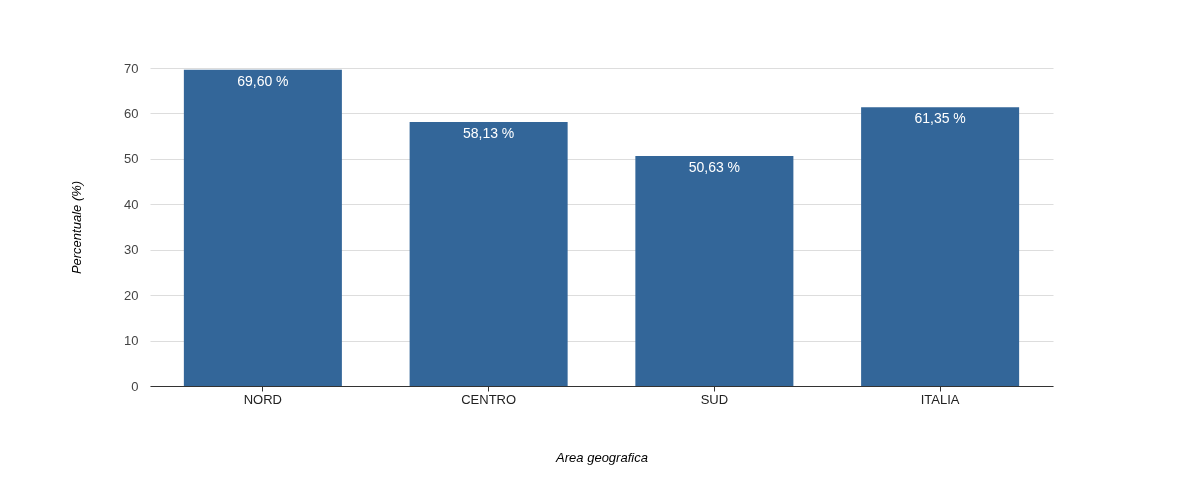  I want to click on y-tick-label: 60, so click(131, 113).